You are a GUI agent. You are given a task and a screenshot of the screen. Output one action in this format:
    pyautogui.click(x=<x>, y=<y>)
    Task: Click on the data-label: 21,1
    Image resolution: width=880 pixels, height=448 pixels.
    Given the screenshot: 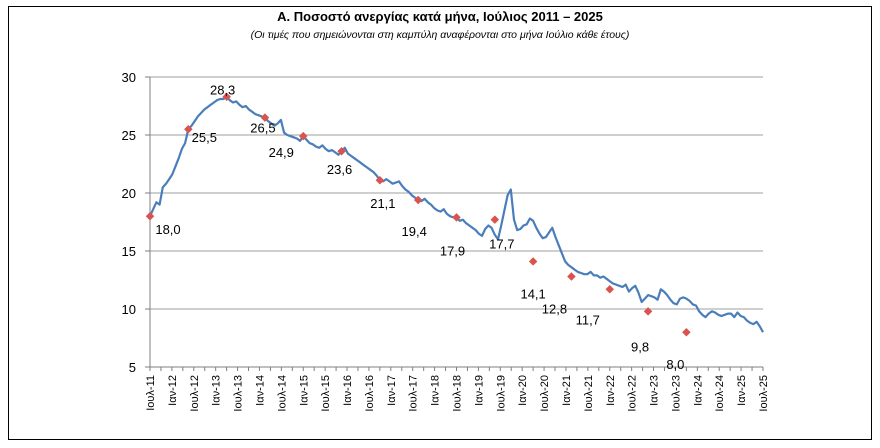 What is the action you would take?
    pyautogui.click(x=382, y=203)
    